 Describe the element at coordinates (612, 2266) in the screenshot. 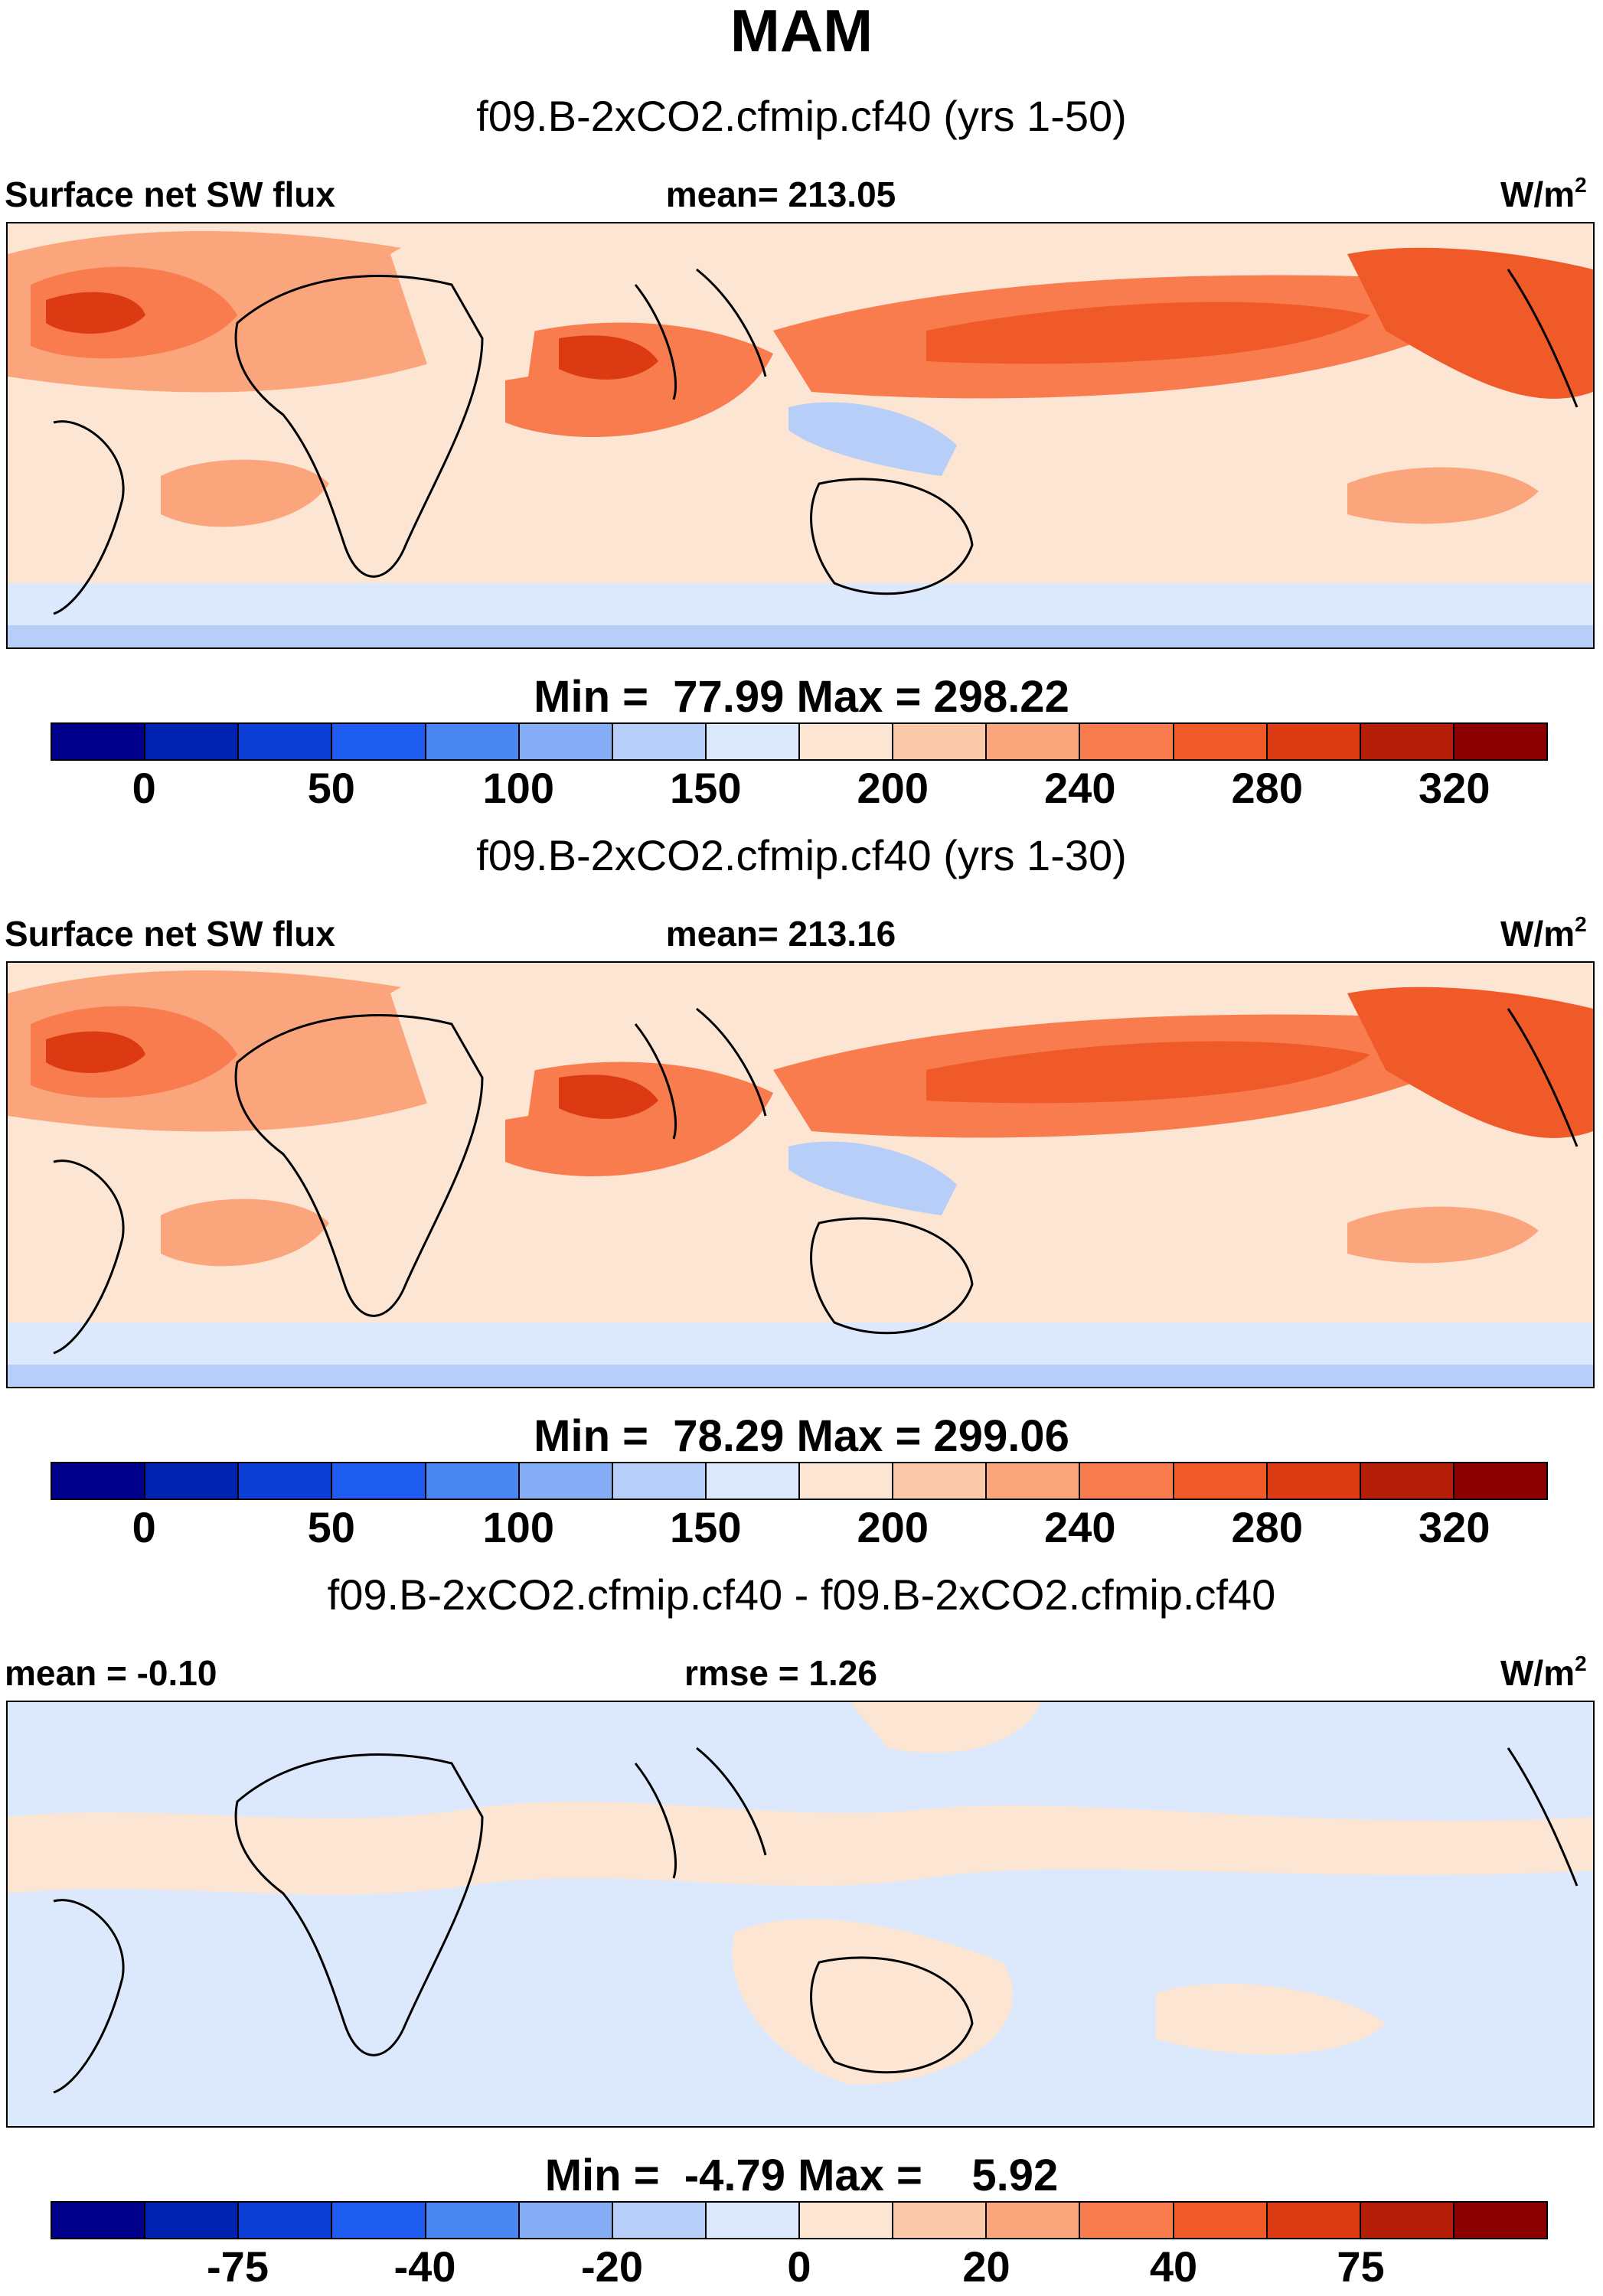

I see `colorbar-tick-label: -20` at that location.